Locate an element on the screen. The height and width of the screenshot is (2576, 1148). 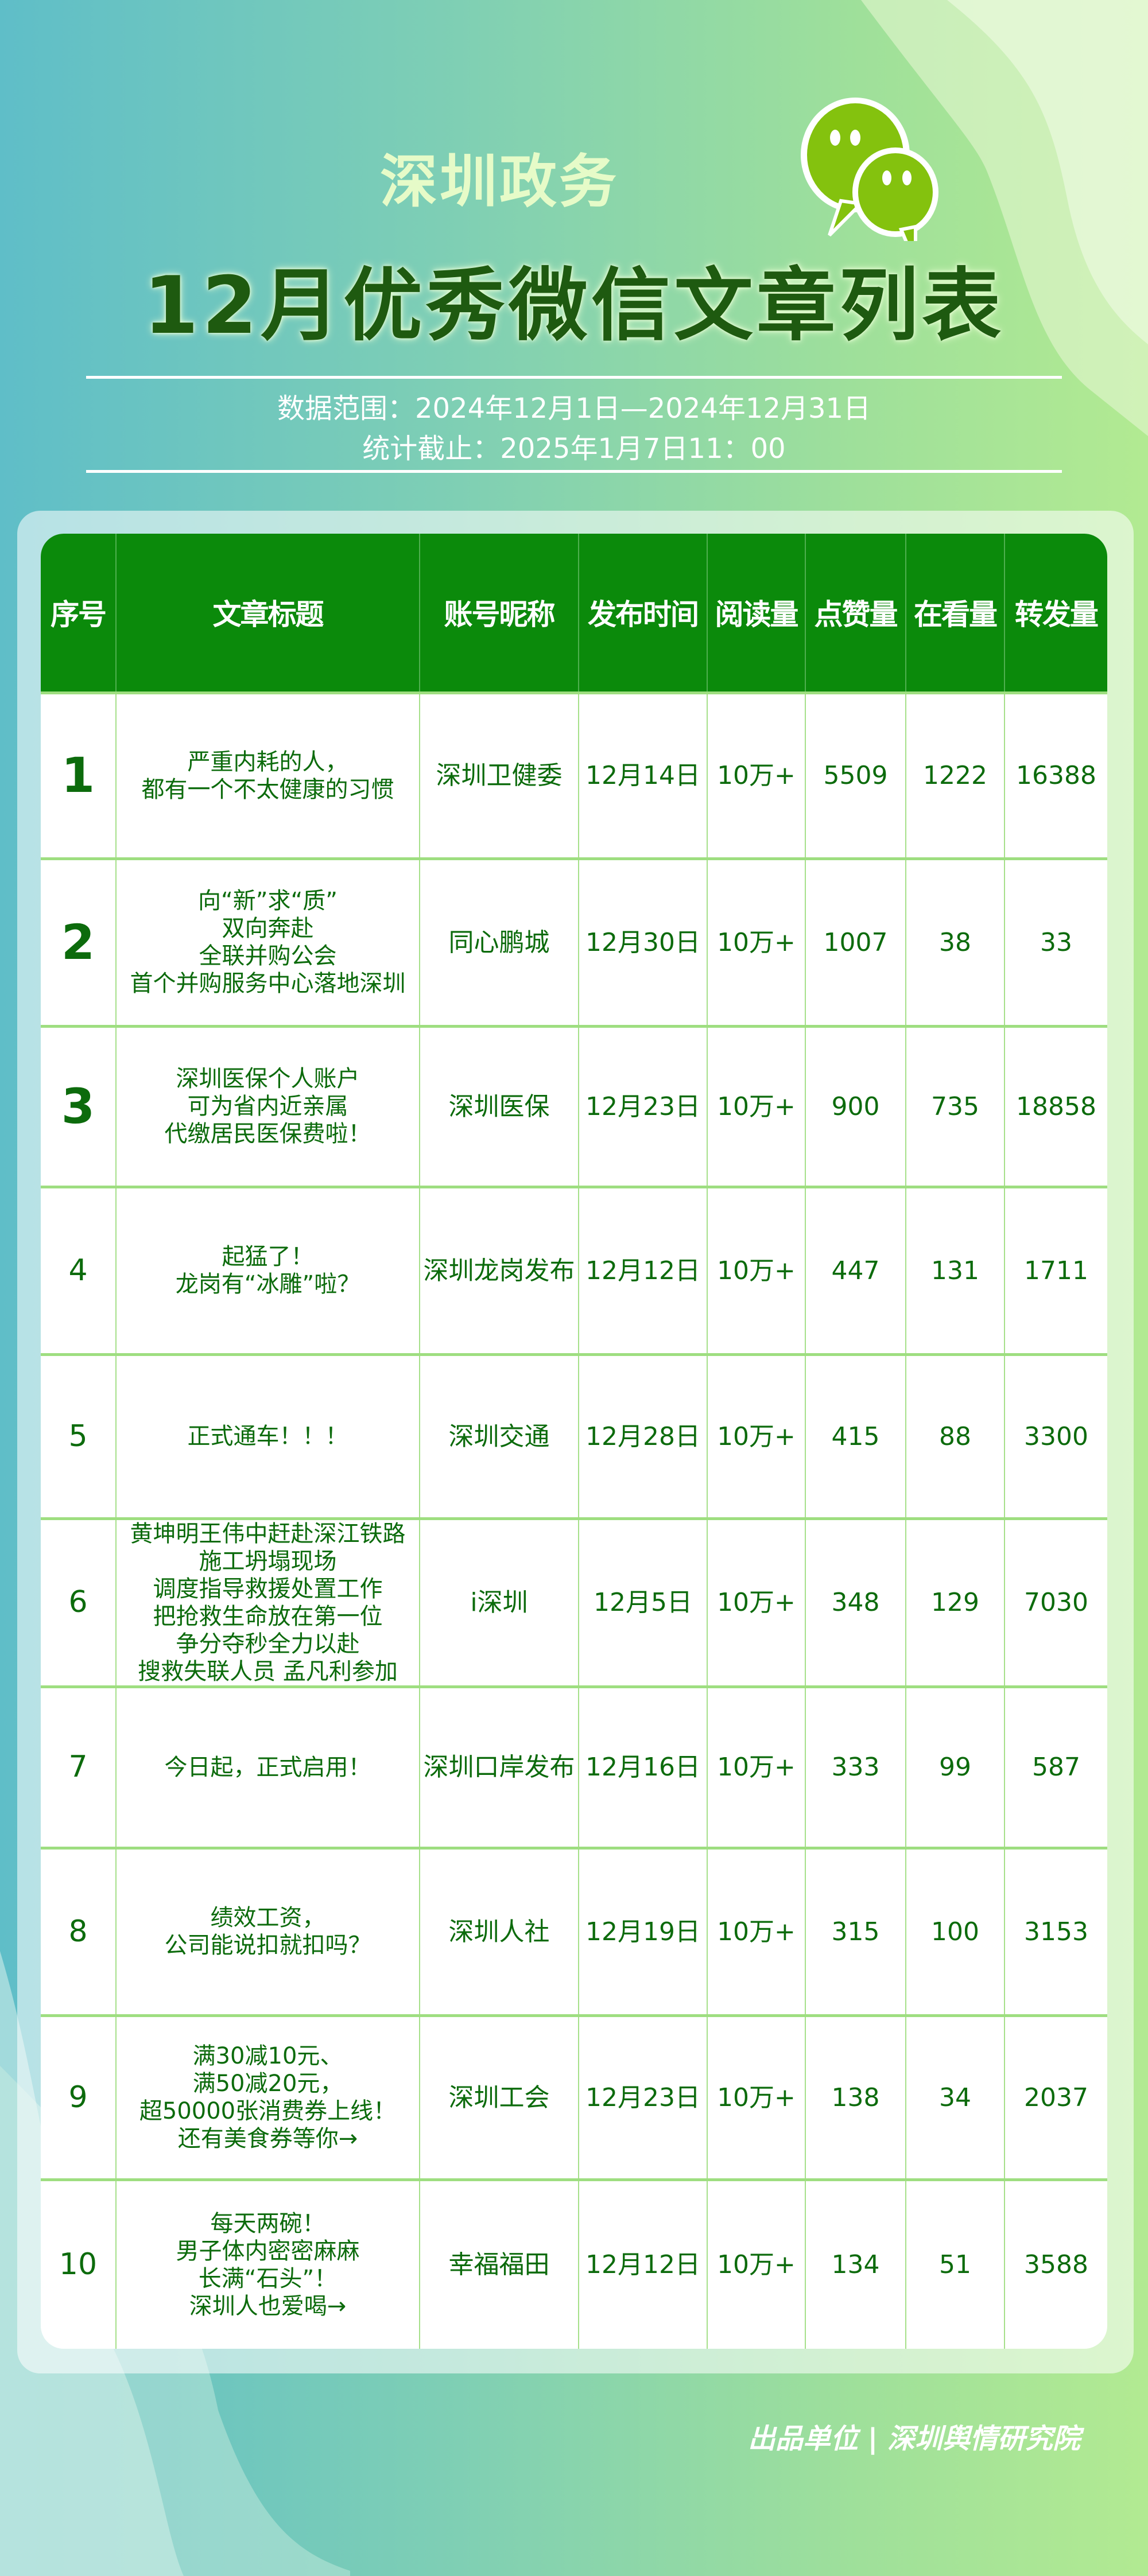
title-line: 正式通车！！！ is located at coordinates (267, 1436).